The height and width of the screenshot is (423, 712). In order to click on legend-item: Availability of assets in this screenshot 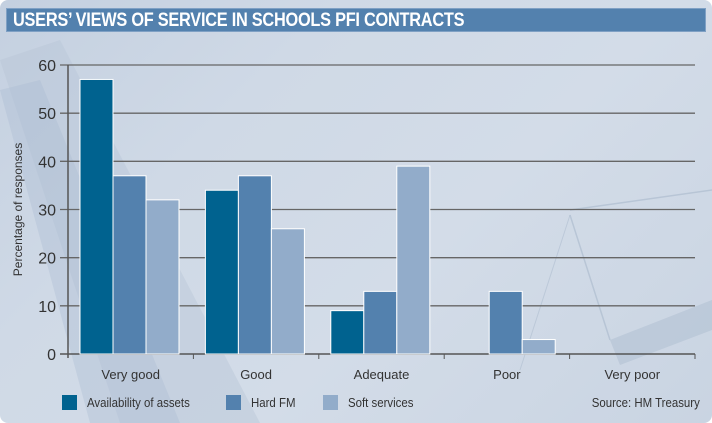, I will do `click(133, 402)`.